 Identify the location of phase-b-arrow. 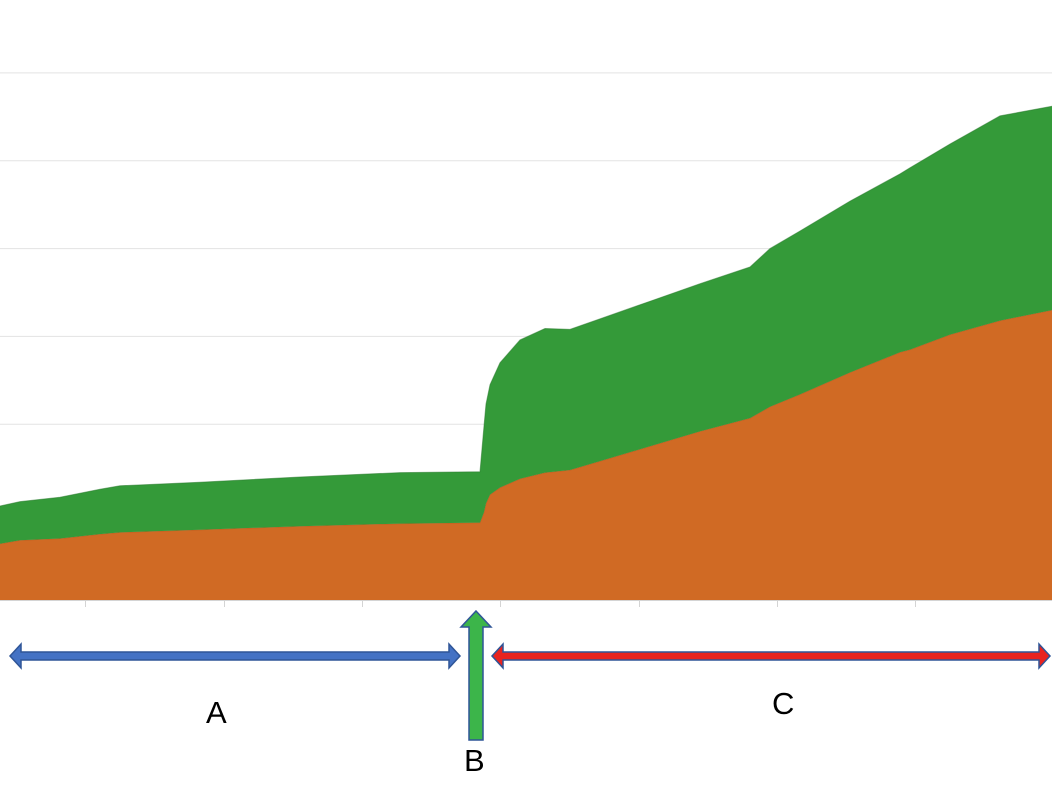
(476, 675).